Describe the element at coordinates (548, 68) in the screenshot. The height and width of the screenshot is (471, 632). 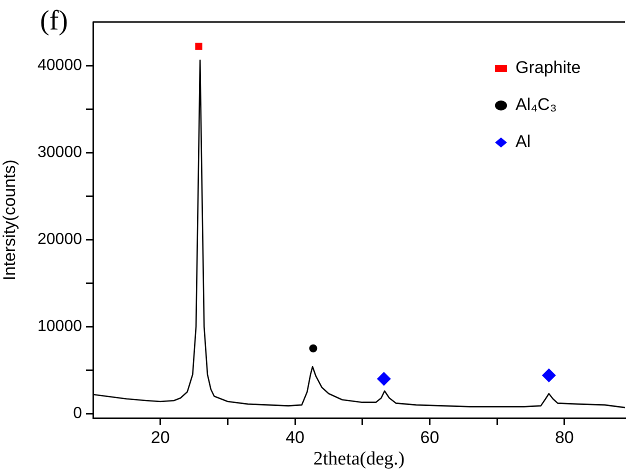
I see `legend-label: Graphite` at that location.